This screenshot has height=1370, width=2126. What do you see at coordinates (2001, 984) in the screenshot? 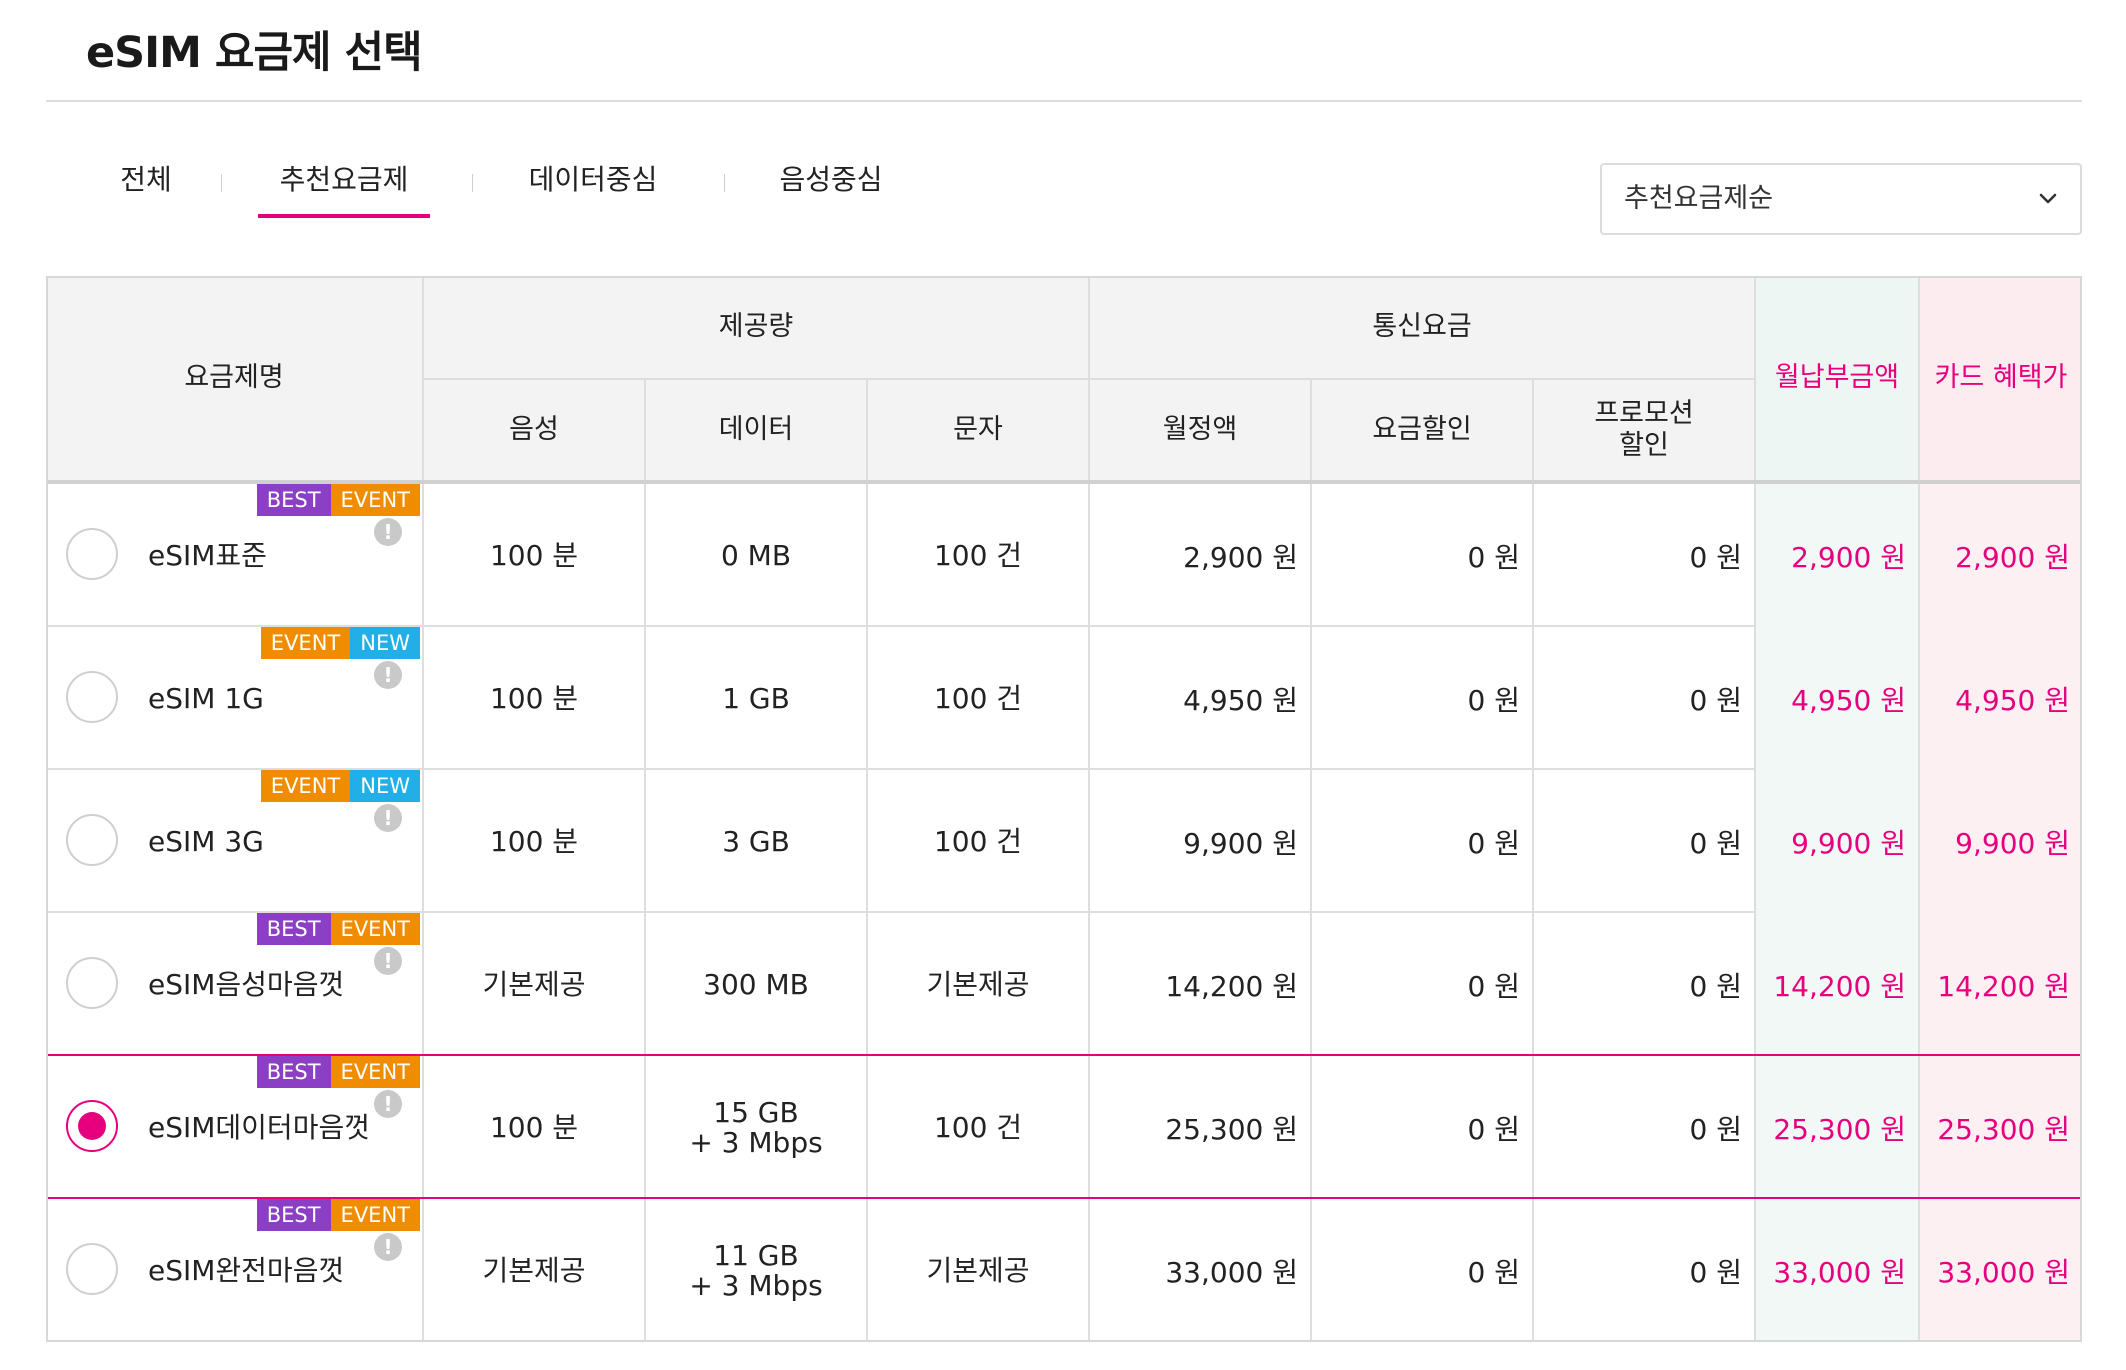
I see `cell-card-price: 14,200 원` at bounding box center [2001, 984].